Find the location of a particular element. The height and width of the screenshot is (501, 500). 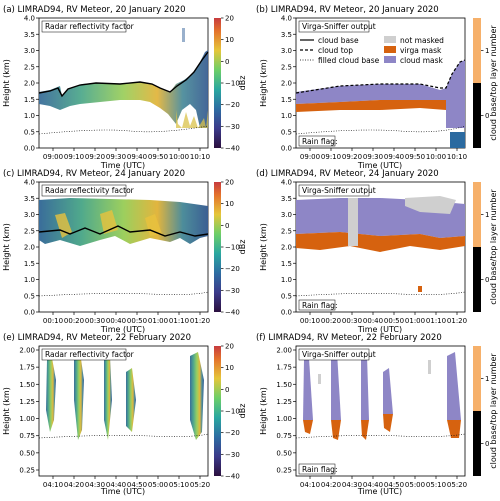

x-tick-label: 00:20 is located at coordinates (74, 321).